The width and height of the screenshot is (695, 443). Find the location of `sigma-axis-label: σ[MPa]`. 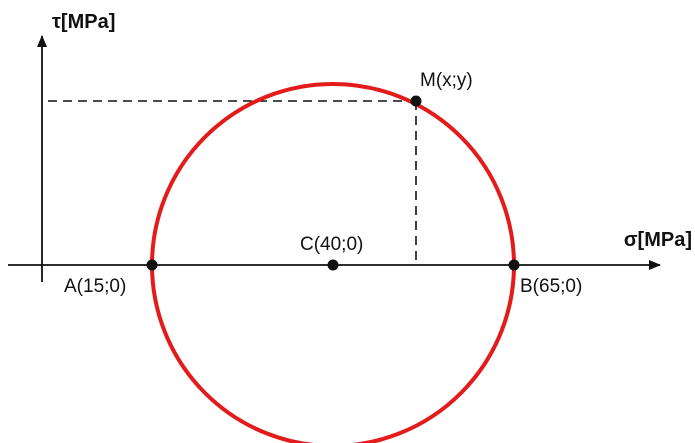

sigma-axis-label: σ[MPa] is located at coordinates (658, 240).